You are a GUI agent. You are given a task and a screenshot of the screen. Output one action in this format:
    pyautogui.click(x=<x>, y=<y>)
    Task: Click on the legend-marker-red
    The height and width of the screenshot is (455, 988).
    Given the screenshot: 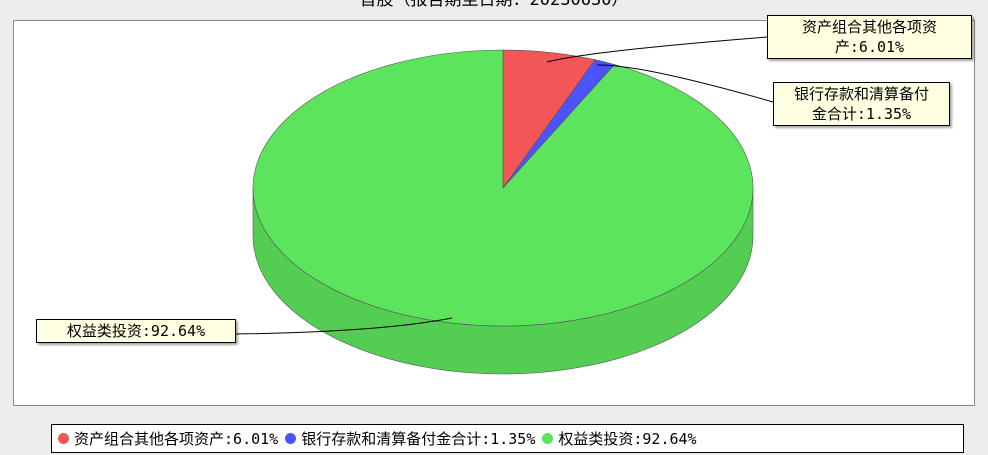 What is the action you would take?
    pyautogui.click(x=63, y=438)
    